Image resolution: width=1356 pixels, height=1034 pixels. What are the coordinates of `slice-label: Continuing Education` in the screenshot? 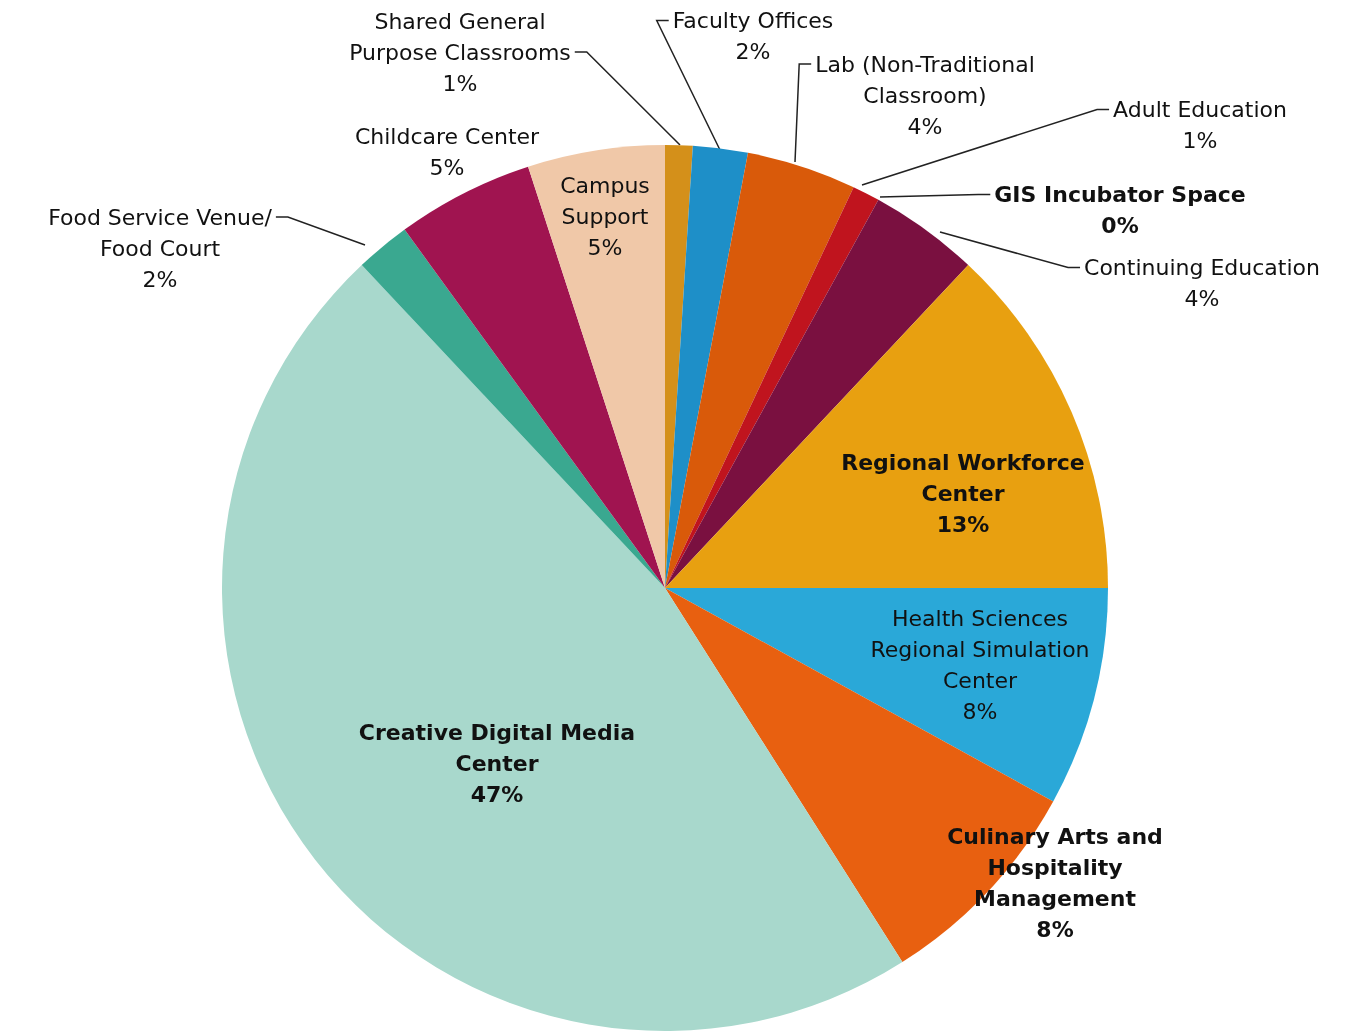 It's located at (1202, 267).